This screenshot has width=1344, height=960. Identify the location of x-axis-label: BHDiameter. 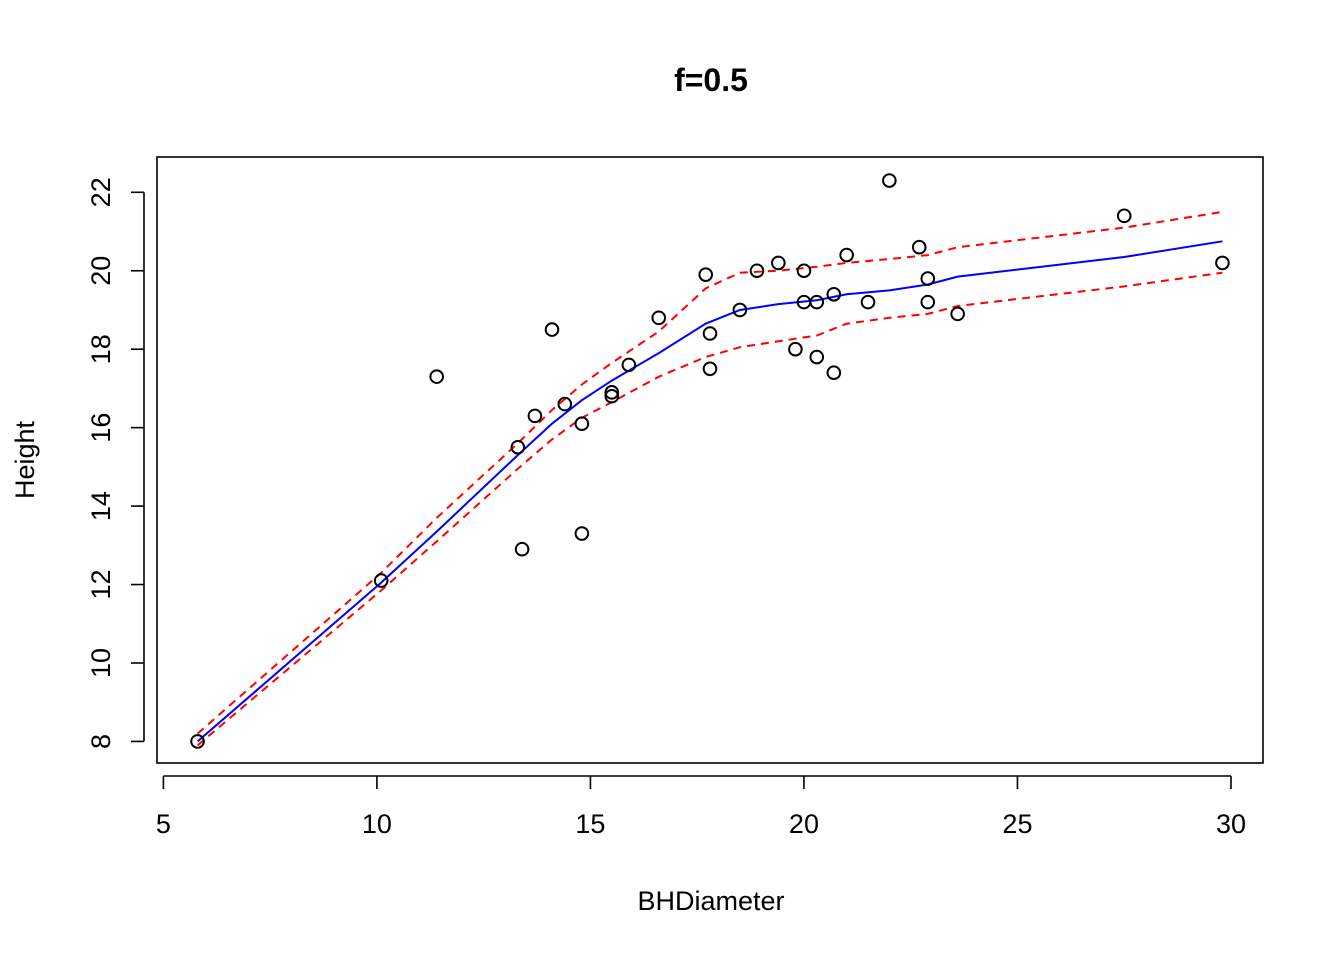
(710, 901).